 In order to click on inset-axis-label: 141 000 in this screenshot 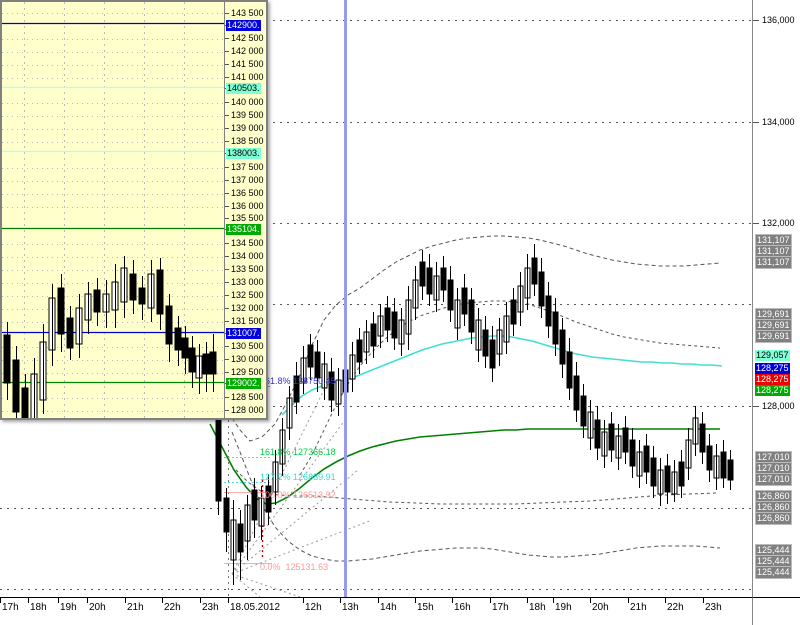, I will do `click(247, 77)`.